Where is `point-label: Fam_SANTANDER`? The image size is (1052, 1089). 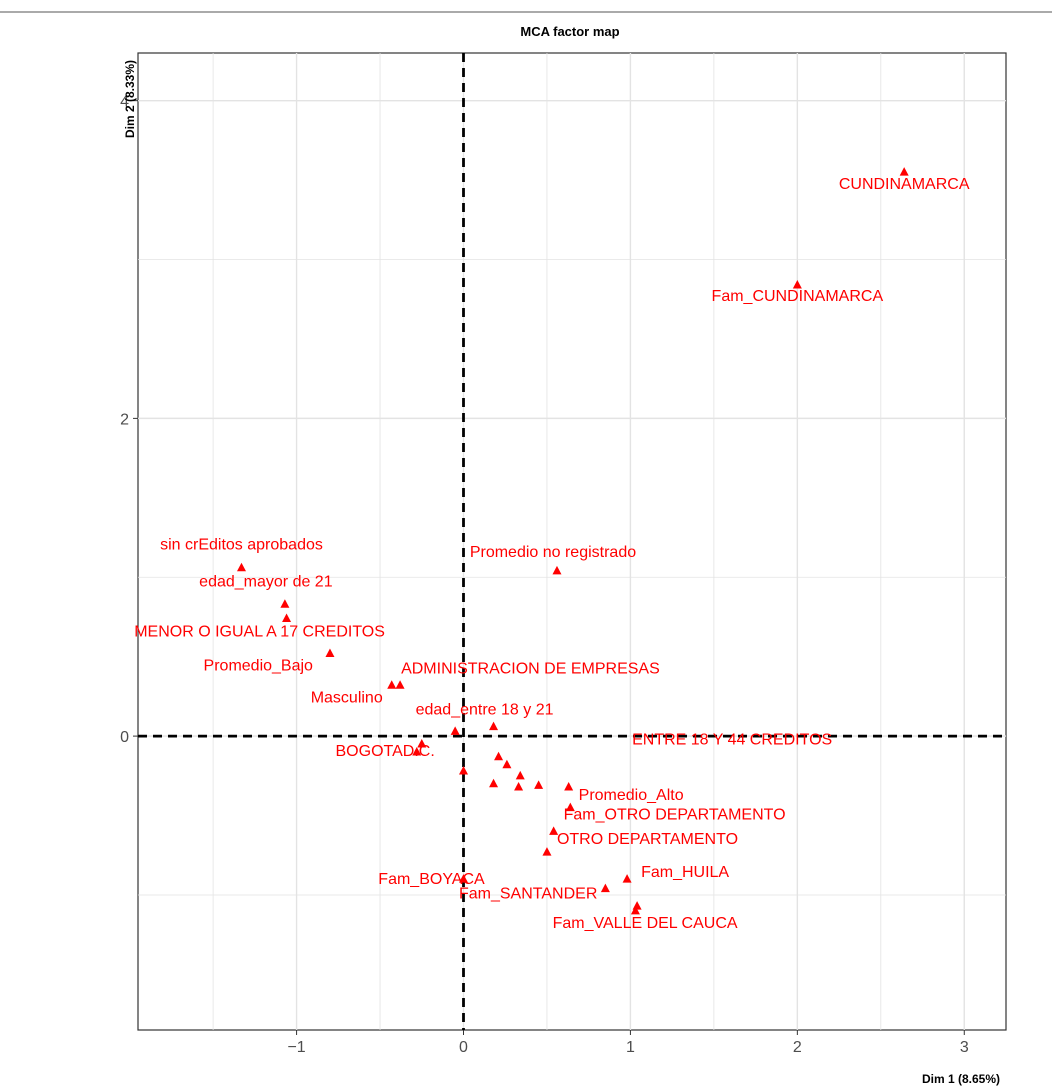 point-label: Fam_SANTANDER is located at coordinates (528, 894).